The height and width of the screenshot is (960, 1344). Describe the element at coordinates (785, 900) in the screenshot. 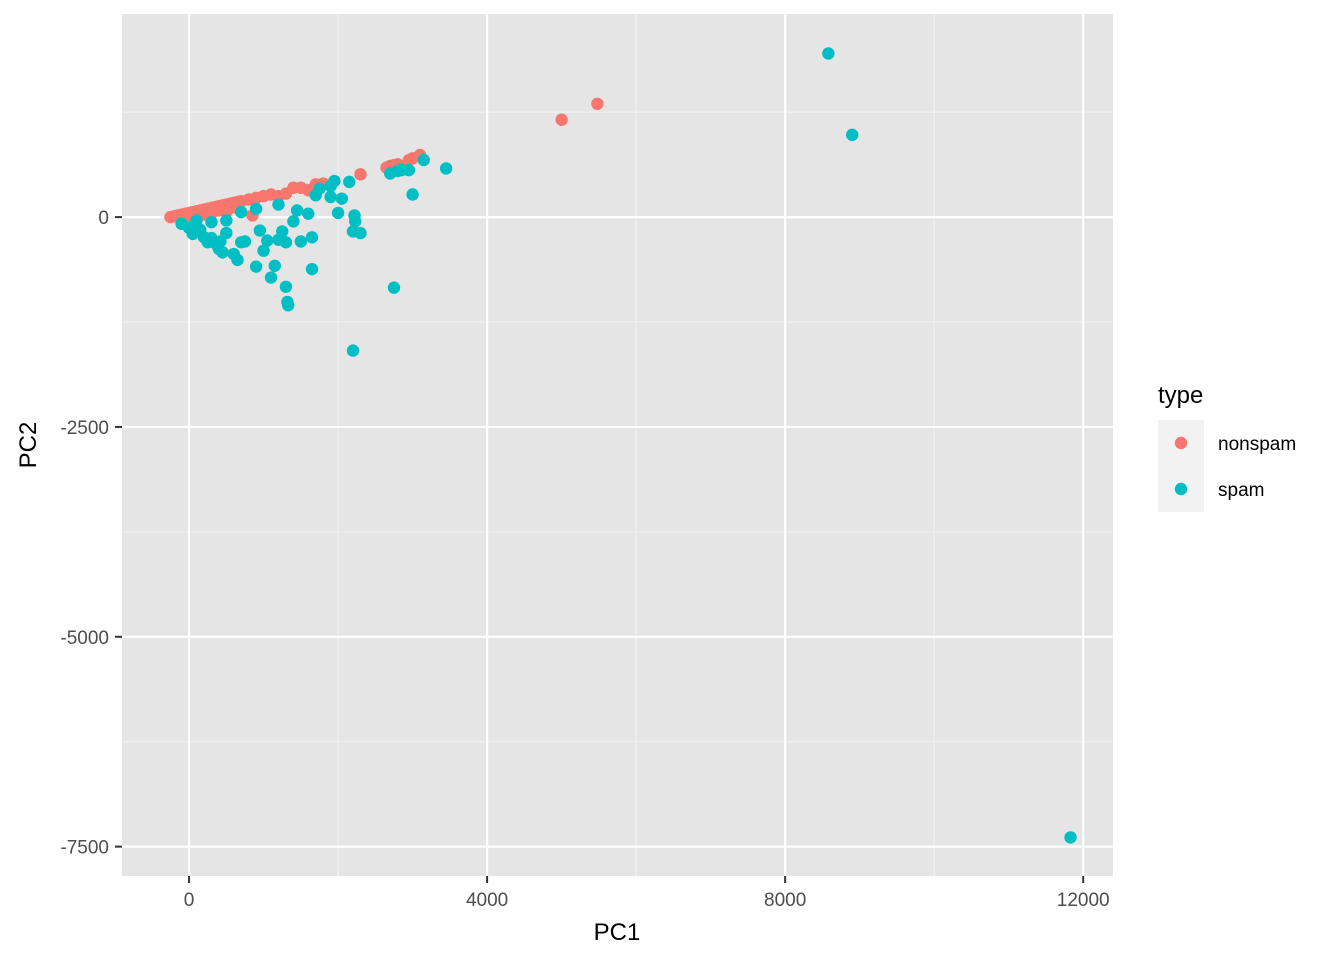

I see `x-tick-label: 8000` at that location.